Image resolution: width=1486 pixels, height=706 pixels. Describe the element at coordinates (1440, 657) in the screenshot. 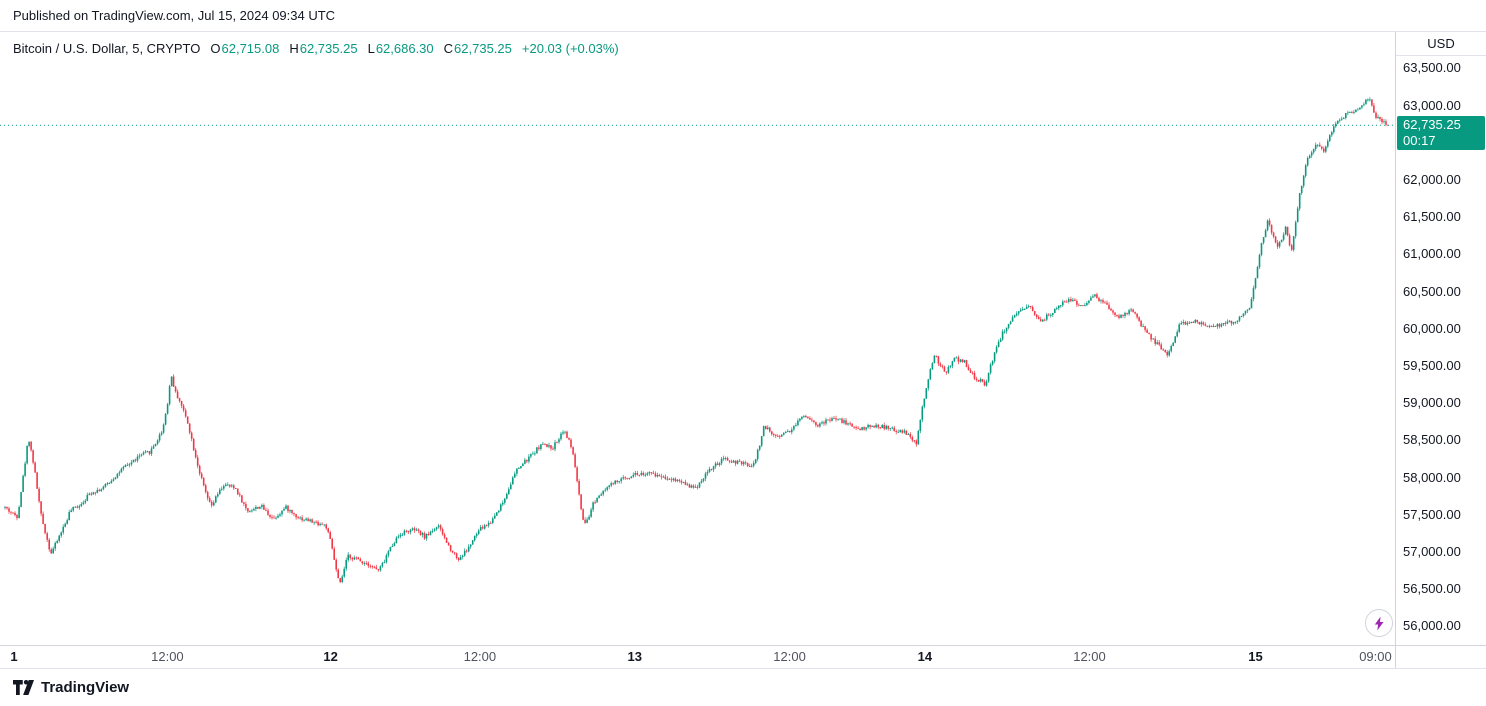

I see `axis-corner` at that location.